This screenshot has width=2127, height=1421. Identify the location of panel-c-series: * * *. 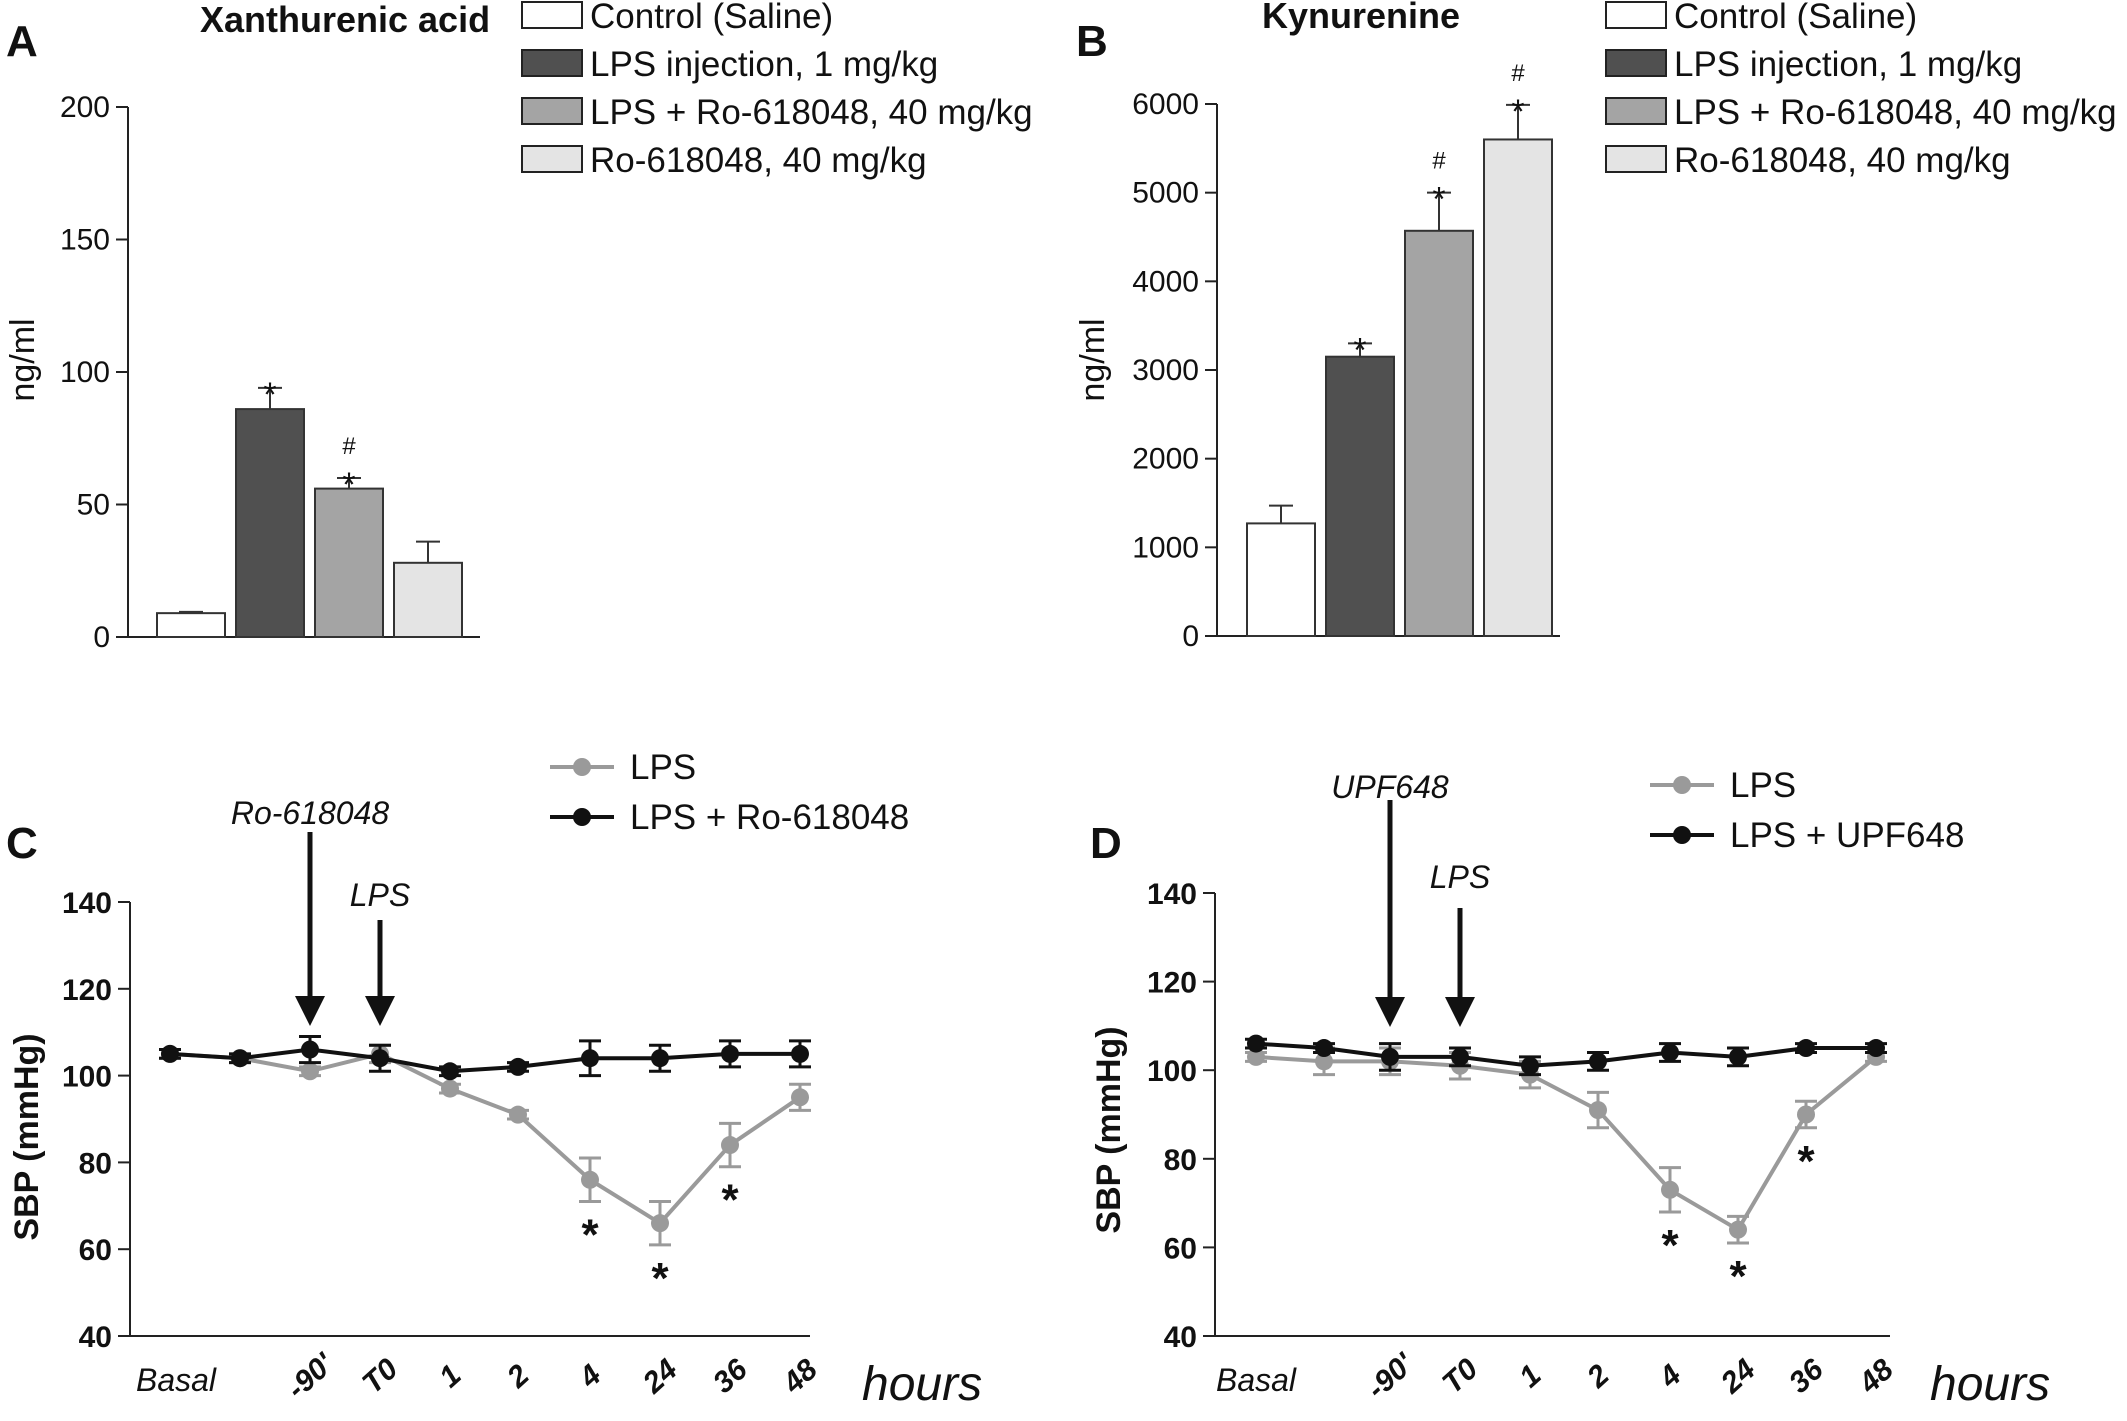
(485, 1169).